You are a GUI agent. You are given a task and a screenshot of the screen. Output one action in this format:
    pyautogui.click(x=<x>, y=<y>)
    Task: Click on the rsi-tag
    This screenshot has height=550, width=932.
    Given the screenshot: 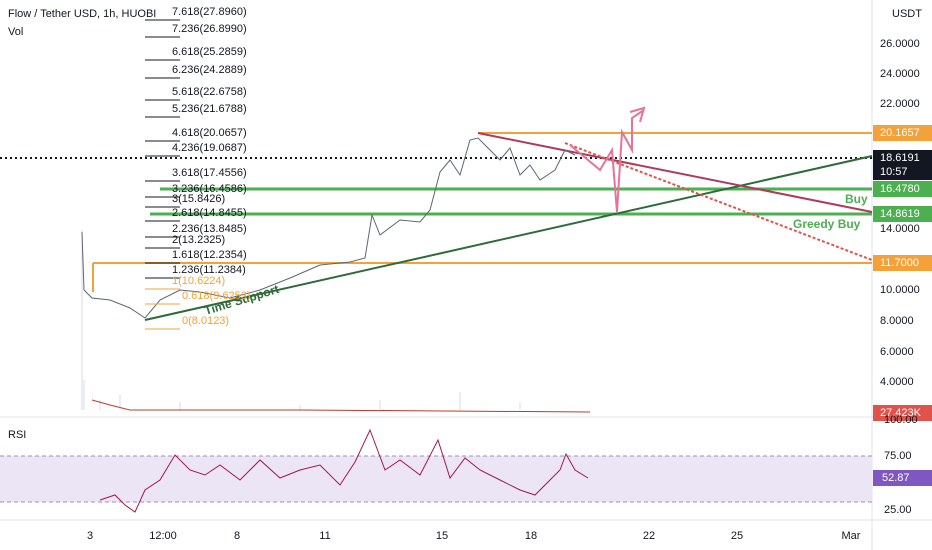 What is the action you would take?
    pyautogui.click(x=902, y=478)
    